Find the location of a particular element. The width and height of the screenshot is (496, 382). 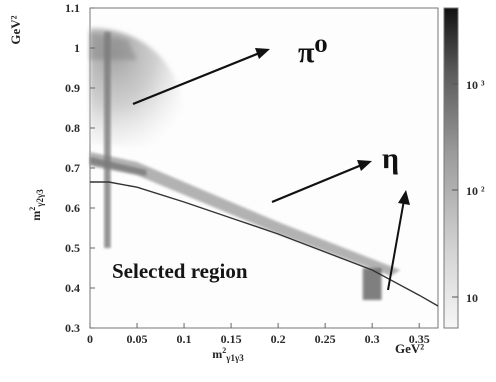

y-tick-label: 1 is located at coordinates (77, 48).